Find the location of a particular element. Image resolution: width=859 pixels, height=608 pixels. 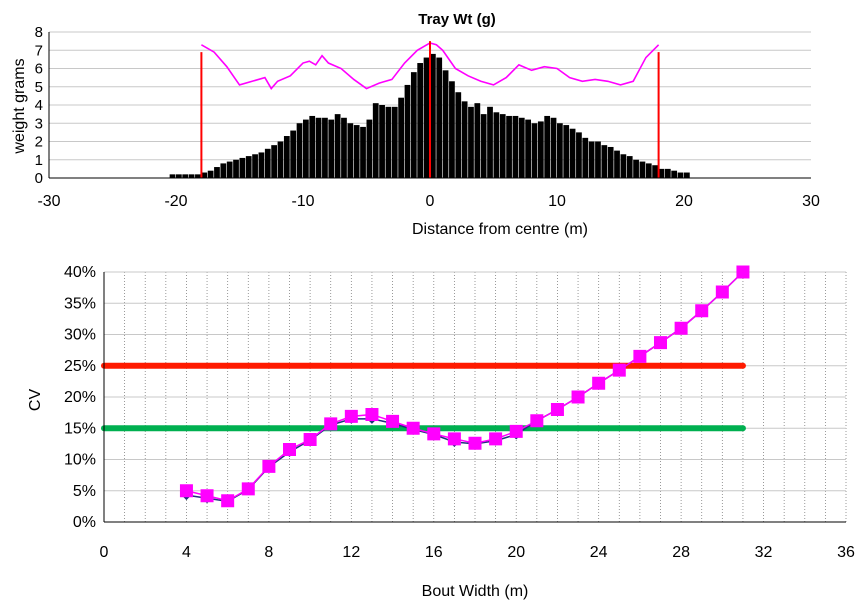

bottom-x-tick-label: 36 is located at coordinates (846, 552).